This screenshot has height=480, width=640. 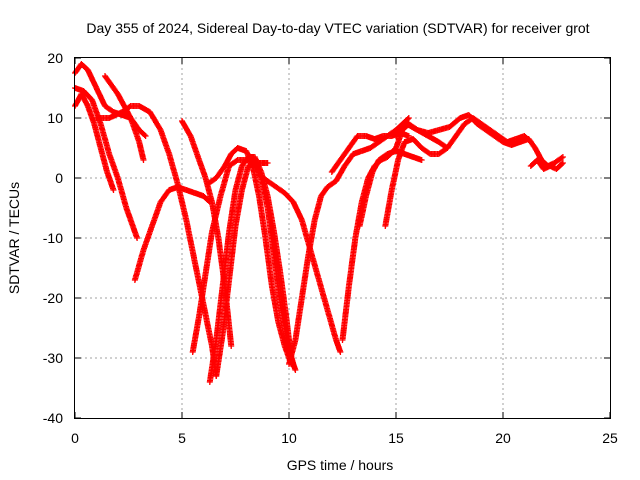 What do you see at coordinates (300, 263) in the screenshot?
I see `series-pass-l` at bounding box center [300, 263].